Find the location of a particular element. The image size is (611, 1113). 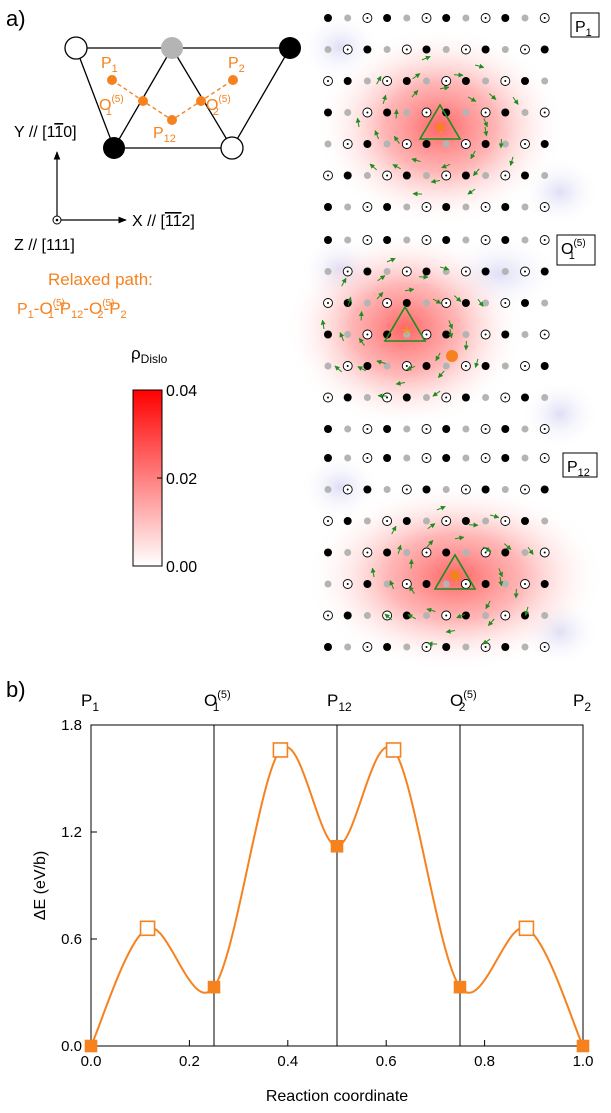

colorbar-title: ρDislo is located at coordinates (149, 355).